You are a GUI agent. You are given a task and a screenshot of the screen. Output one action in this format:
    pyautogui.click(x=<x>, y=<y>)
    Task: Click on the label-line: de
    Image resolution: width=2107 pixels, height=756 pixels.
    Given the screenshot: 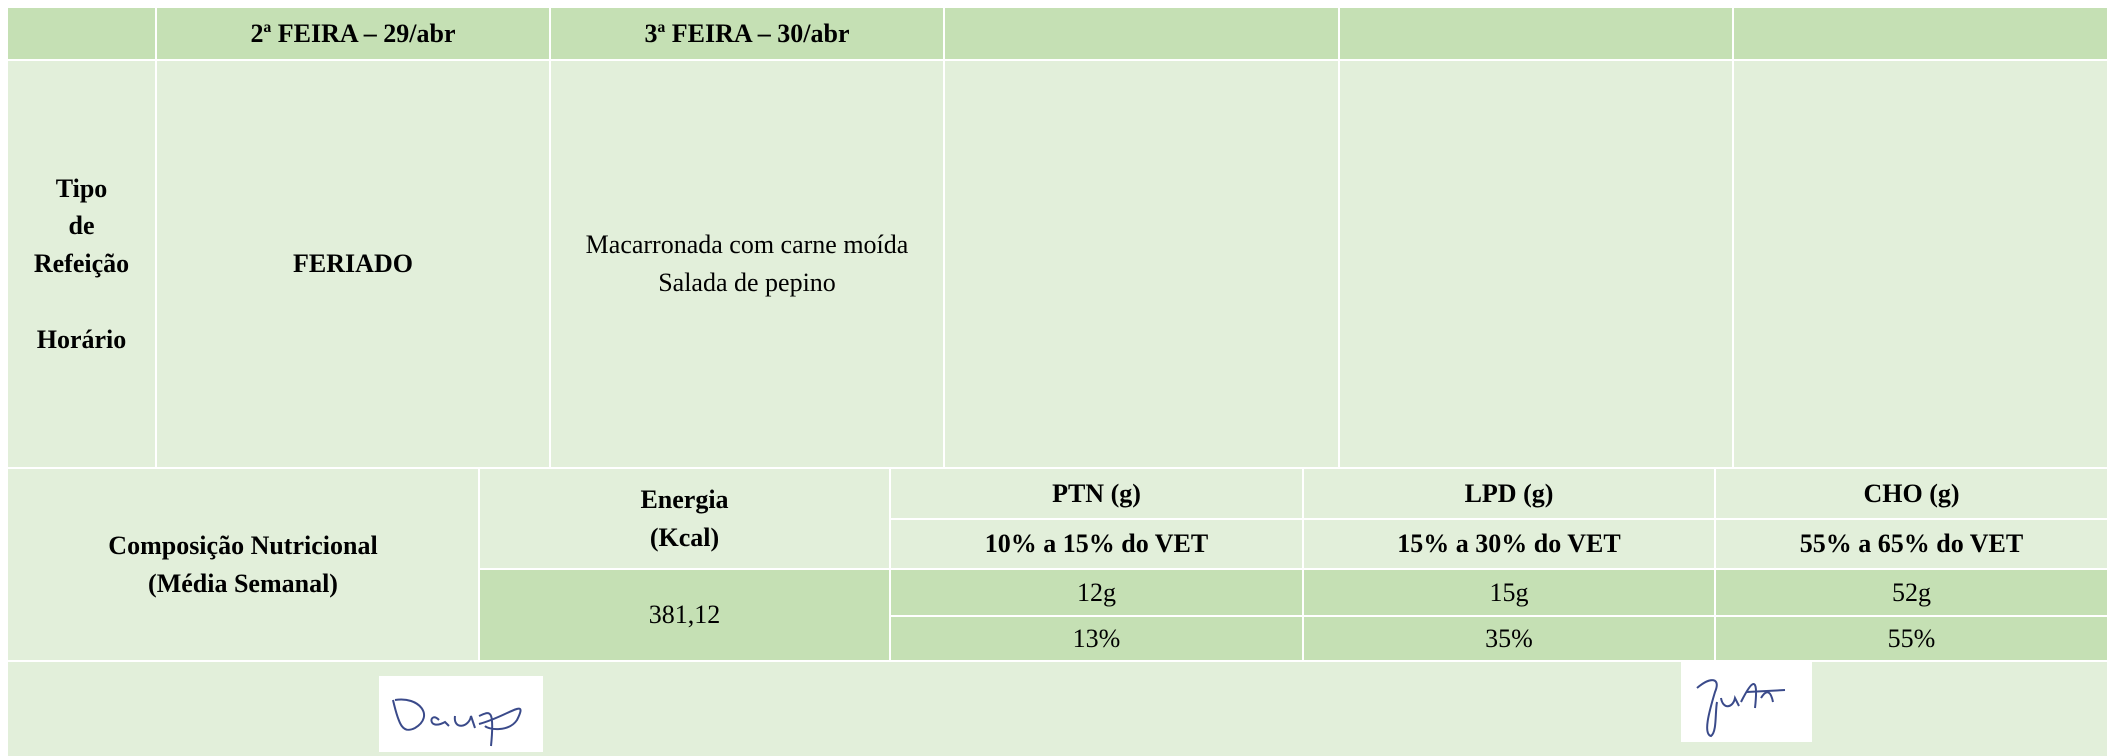 What is the action you would take?
    pyautogui.click(x=81, y=226)
    